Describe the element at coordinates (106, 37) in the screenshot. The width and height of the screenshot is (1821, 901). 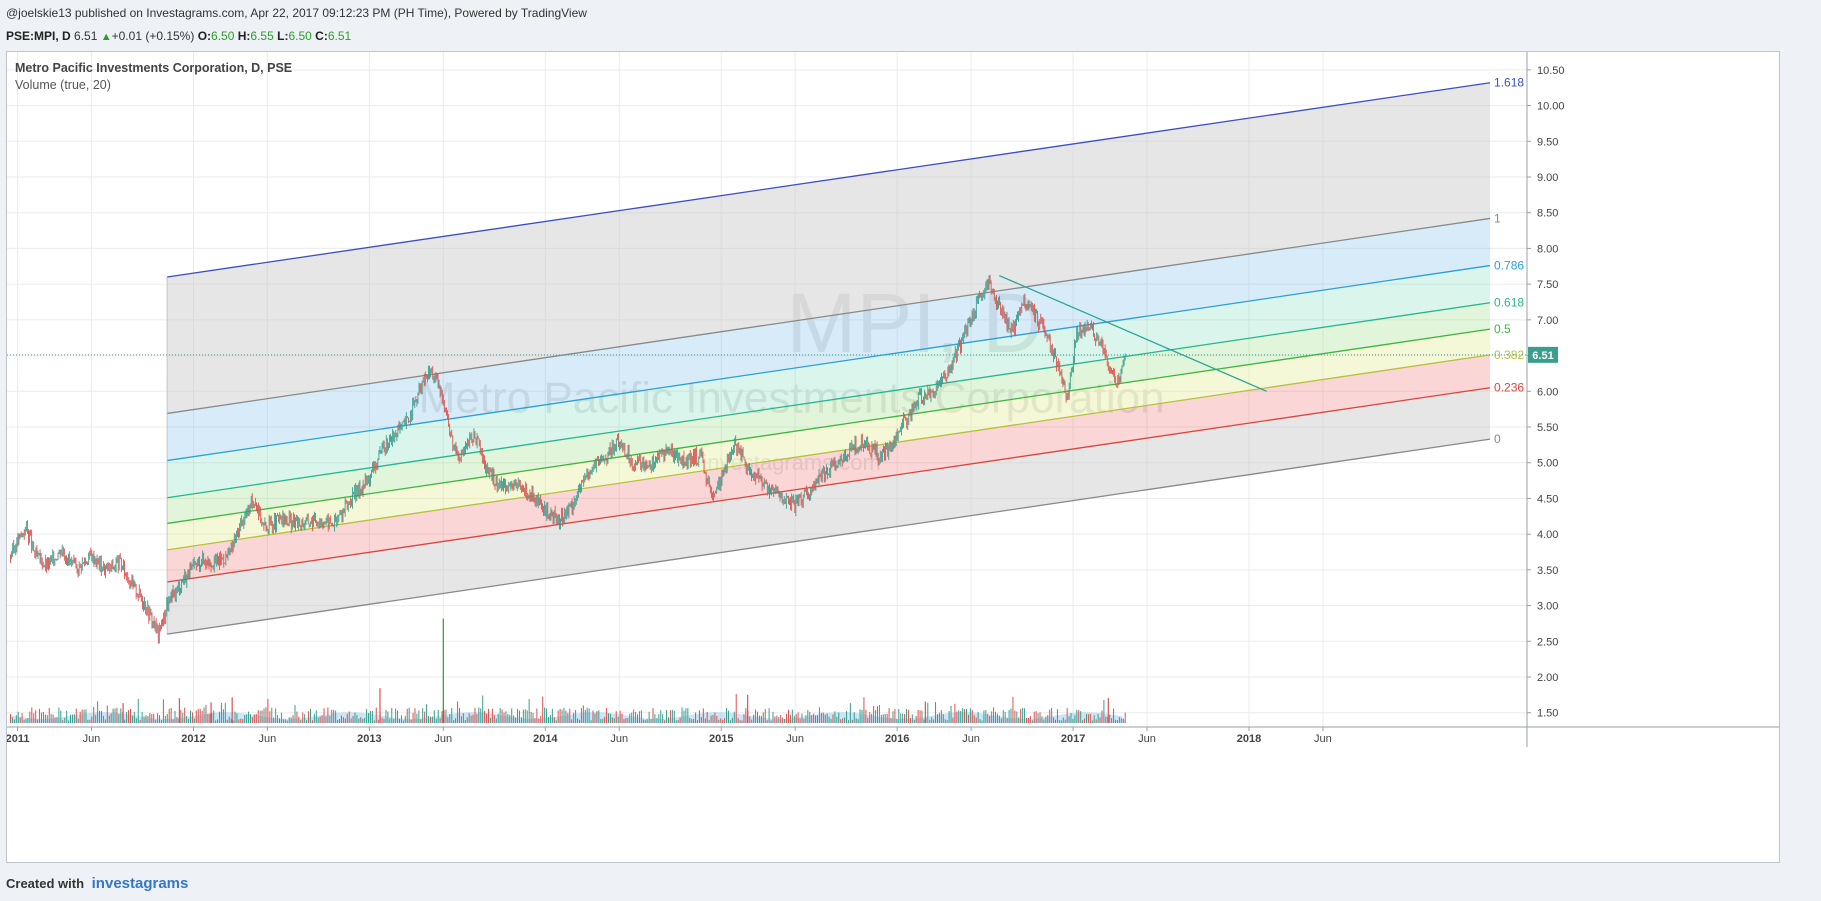
I see `up-arrow-icon: ▲` at that location.